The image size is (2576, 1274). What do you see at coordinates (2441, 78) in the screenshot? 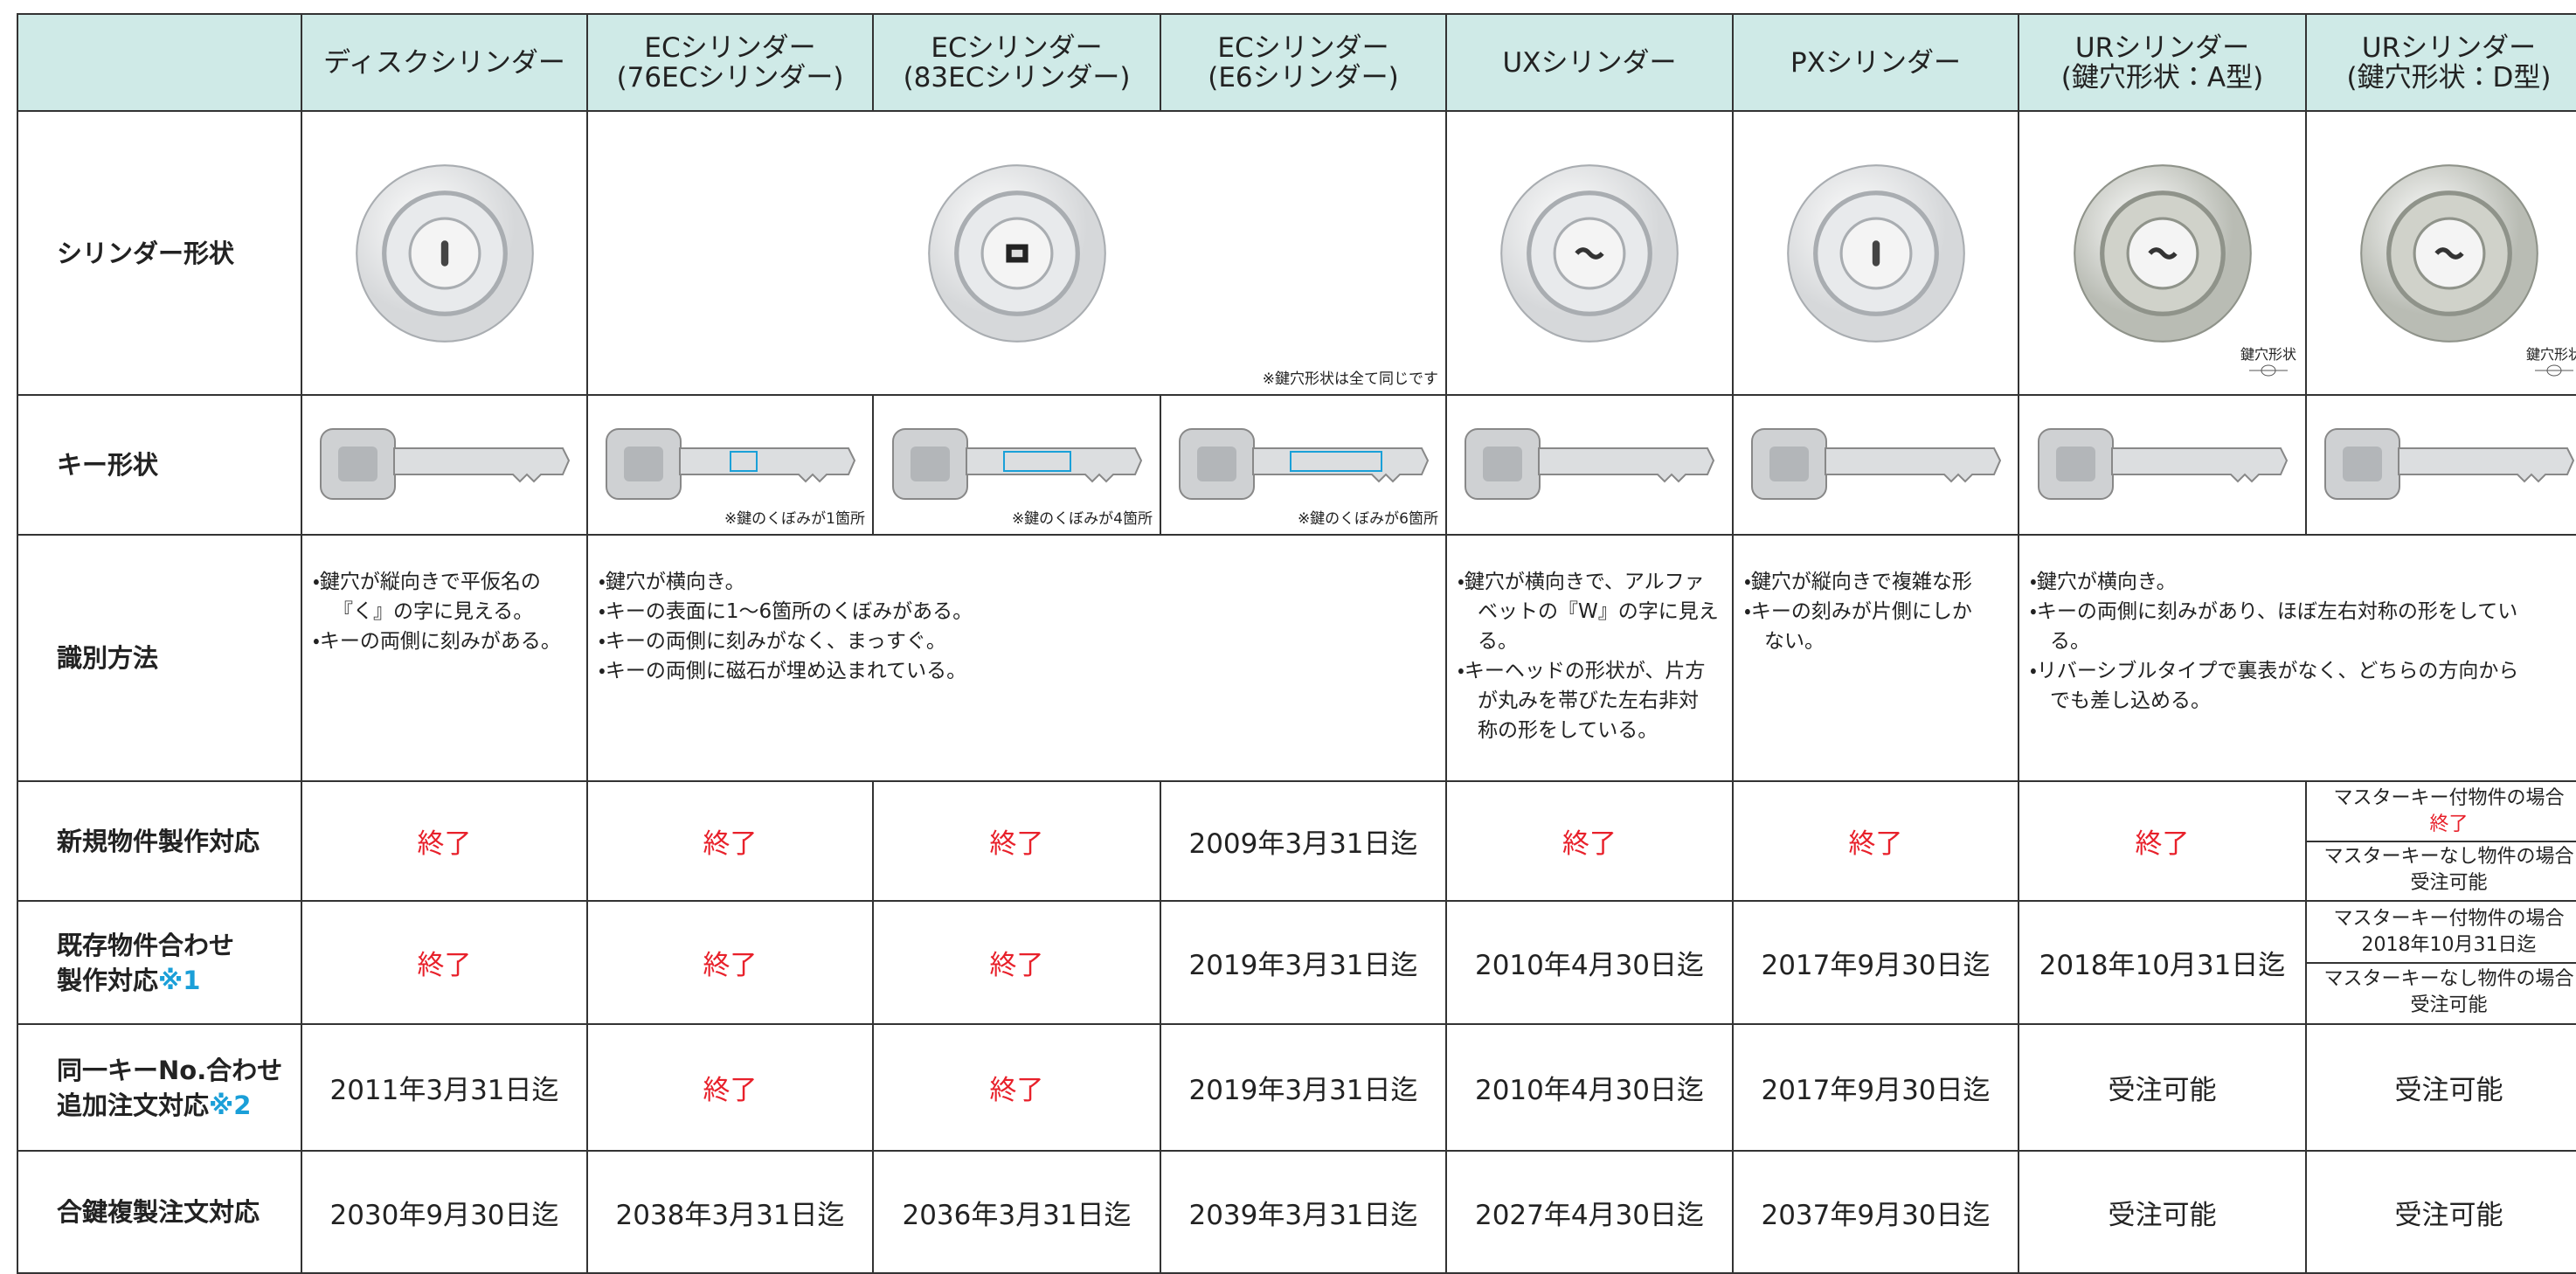
I see `header-line: (鍵穴形状：D型)` at bounding box center [2441, 78].